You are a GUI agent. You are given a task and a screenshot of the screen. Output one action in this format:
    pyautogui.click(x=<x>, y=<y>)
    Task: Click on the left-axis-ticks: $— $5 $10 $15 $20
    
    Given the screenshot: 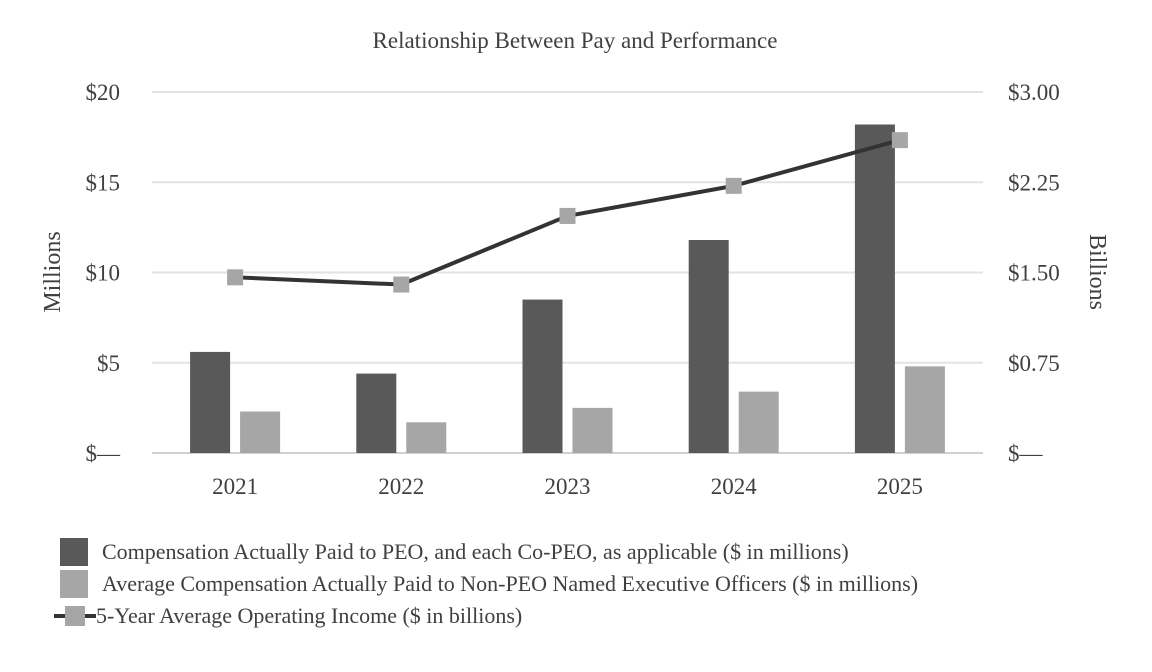 What is the action you would take?
    pyautogui.click(x=104, y=273)
    